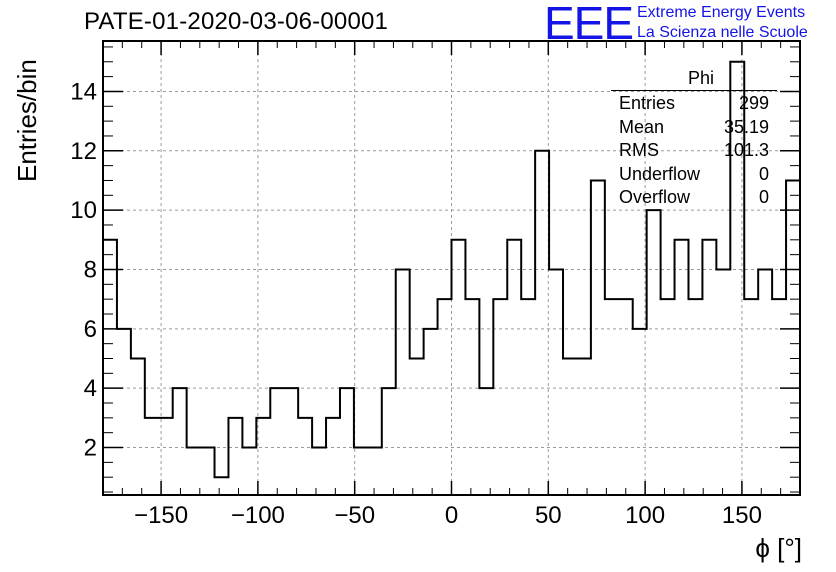 This screenshot has height=572, width=836. I want to click on y-axis-label: Entries/bin, so click(27, 120).